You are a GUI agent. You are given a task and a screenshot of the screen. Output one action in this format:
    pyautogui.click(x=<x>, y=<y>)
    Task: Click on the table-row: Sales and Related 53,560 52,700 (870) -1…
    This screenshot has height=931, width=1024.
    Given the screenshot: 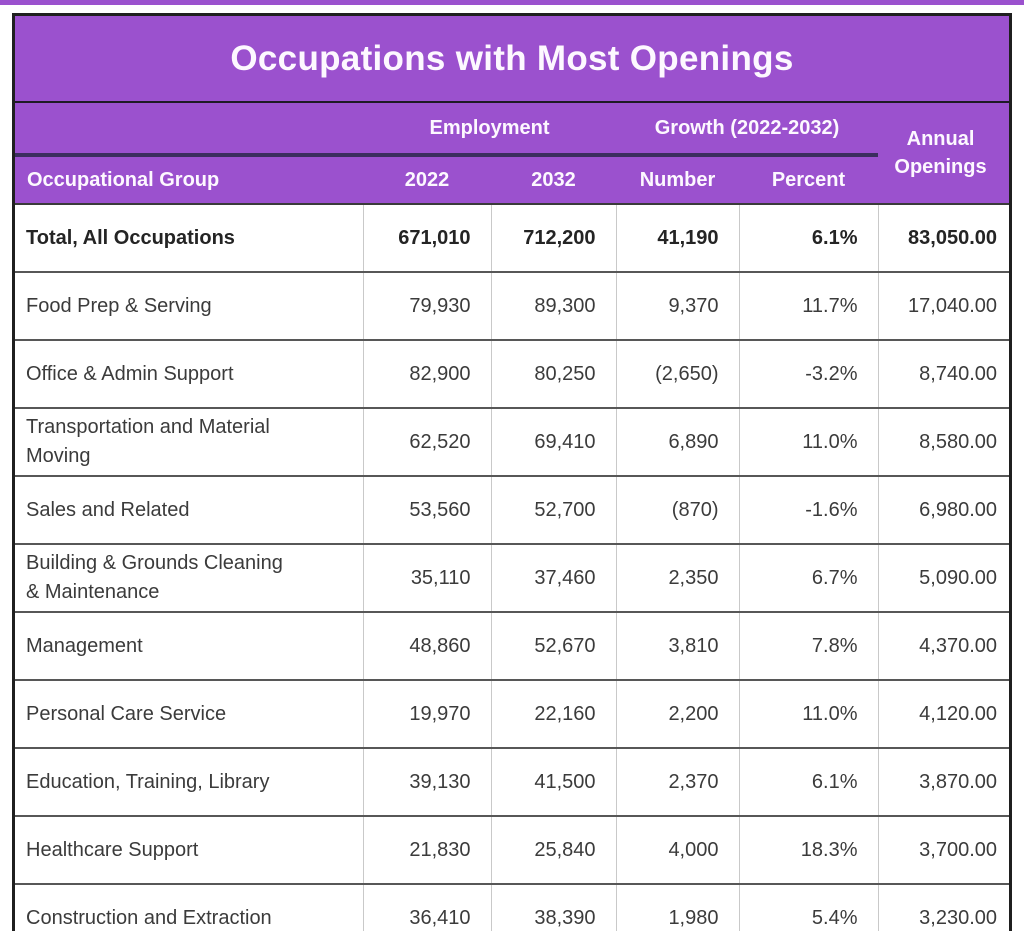 What is the action you would take?
    pyautogui.click(x=512, y=509)
    